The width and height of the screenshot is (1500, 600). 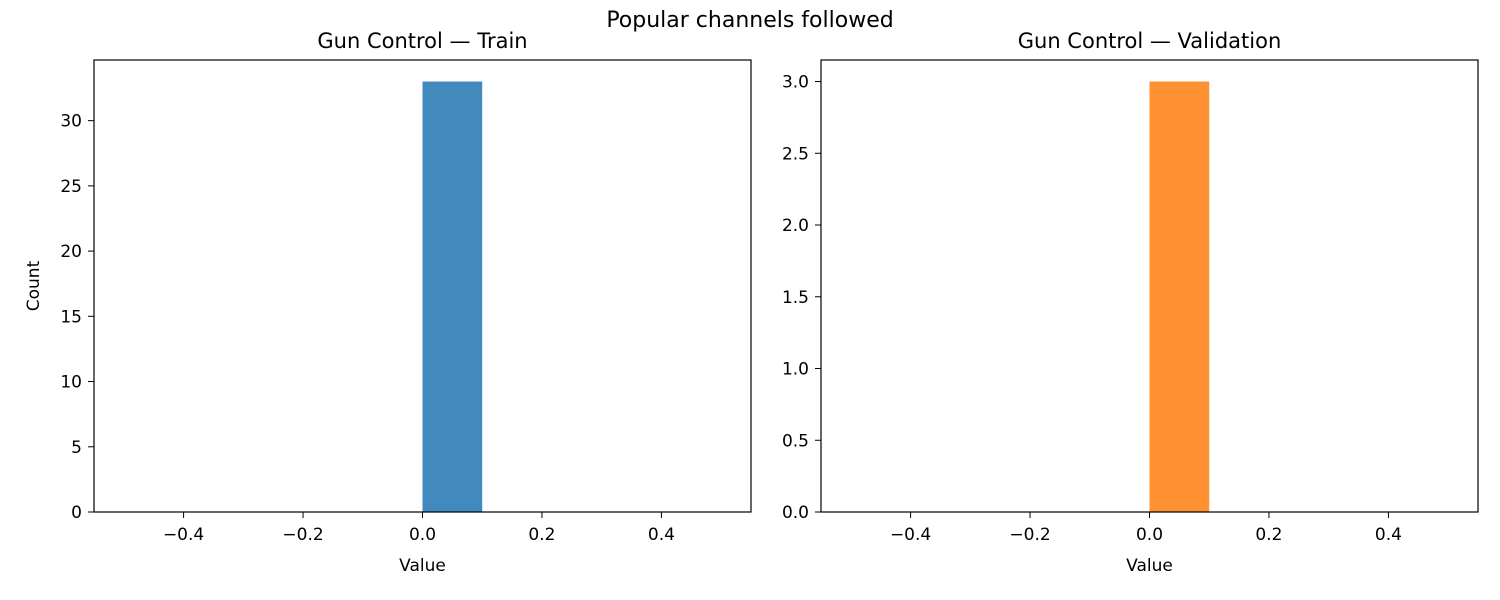 What do you see at coordinates (71, 122) in the screenshot?
I see `y-tick-label: 30` at bounding box center [71, 122].